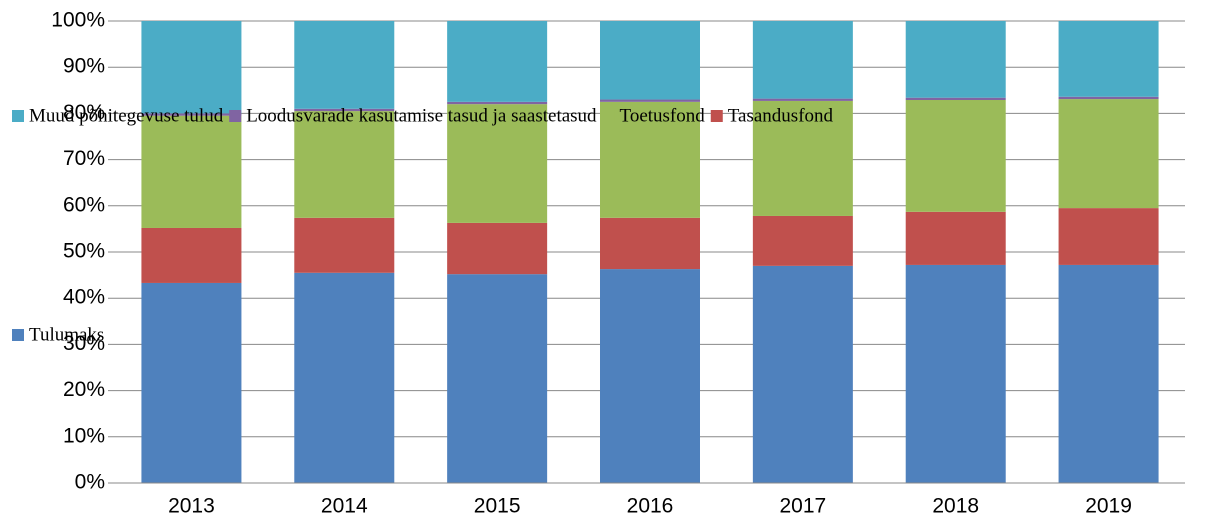 Image resolution: width=1218 pixels, height=521 pixels. What do you see at coordinates (84, 251) in the screenshot?
I see `y-tick-label: 50%` at bounding box center [84, 251].